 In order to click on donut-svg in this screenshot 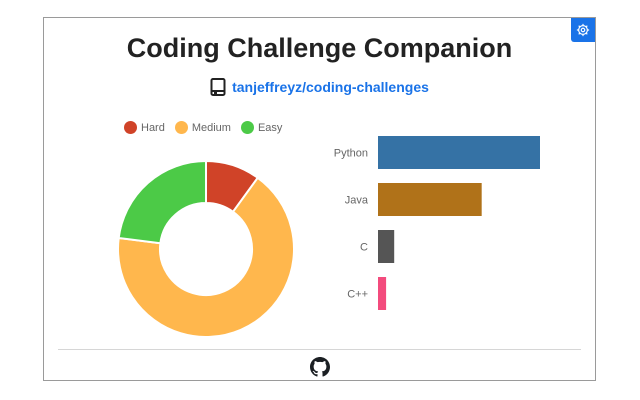, I will do `click(206, 247)`.